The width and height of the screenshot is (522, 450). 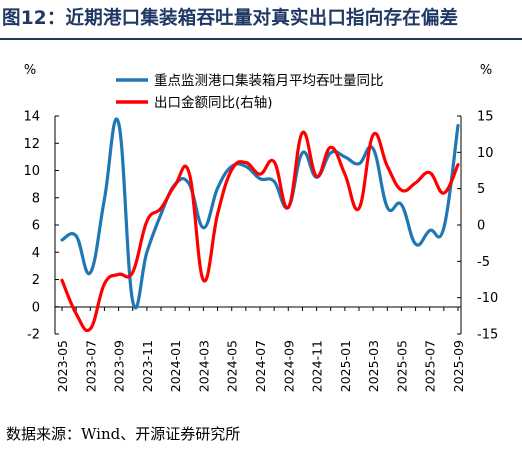 What do you see at coordinates (485, 117) in the screenshot?
I see `right-y-tick-label: 15` at bounding box center [485, 117].